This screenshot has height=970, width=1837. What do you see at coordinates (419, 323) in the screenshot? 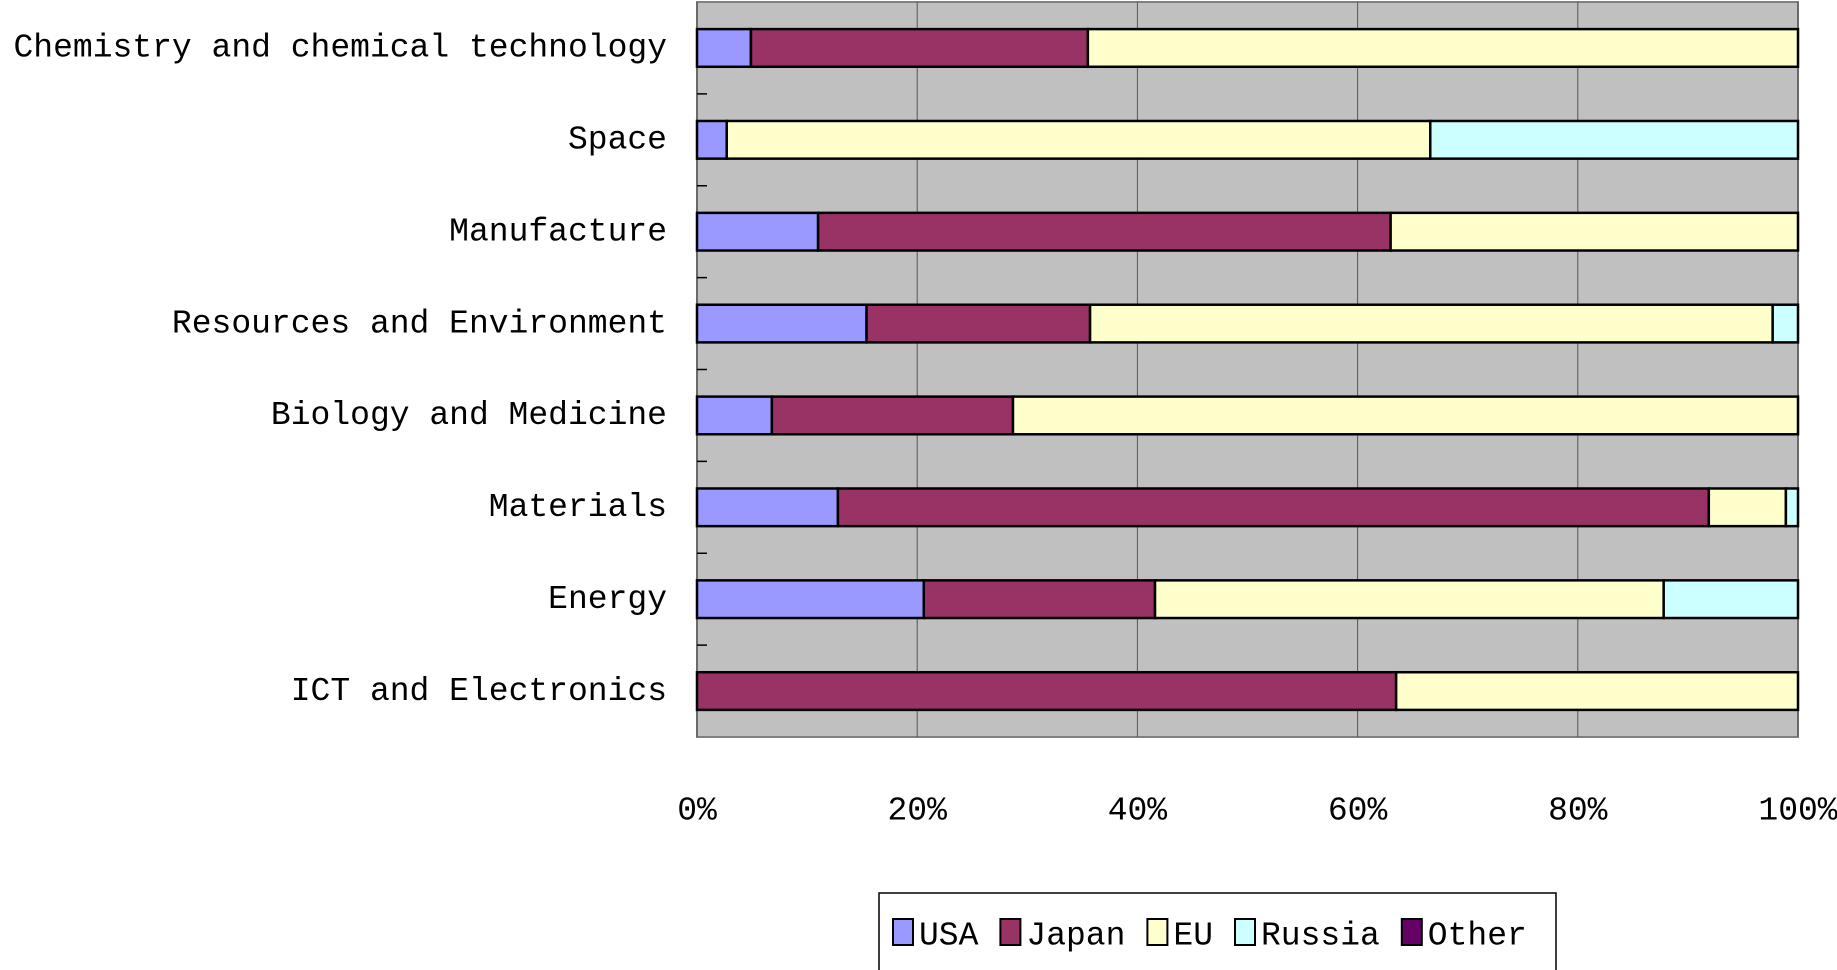
I see `y-tick-label: Resources and Environment` at bounding box center [419, 323].